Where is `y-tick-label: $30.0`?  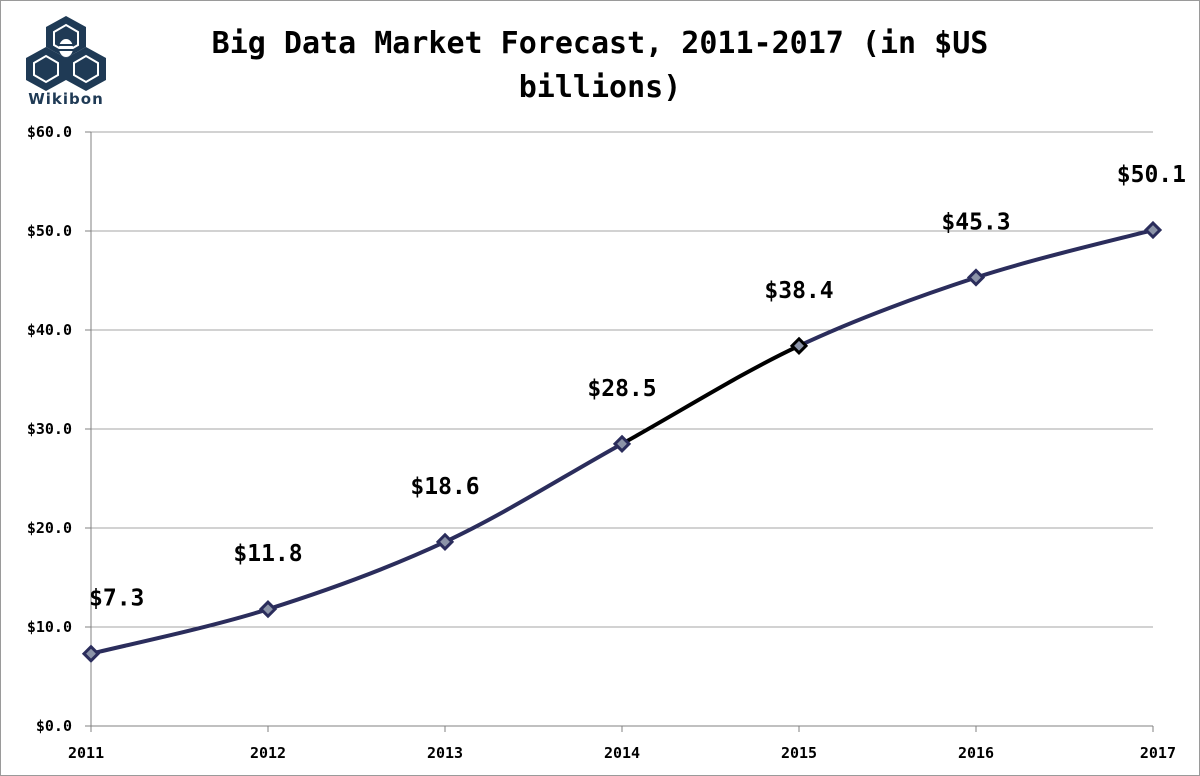
y-tick-label: $30.0 is located at coordinates (49, 429).